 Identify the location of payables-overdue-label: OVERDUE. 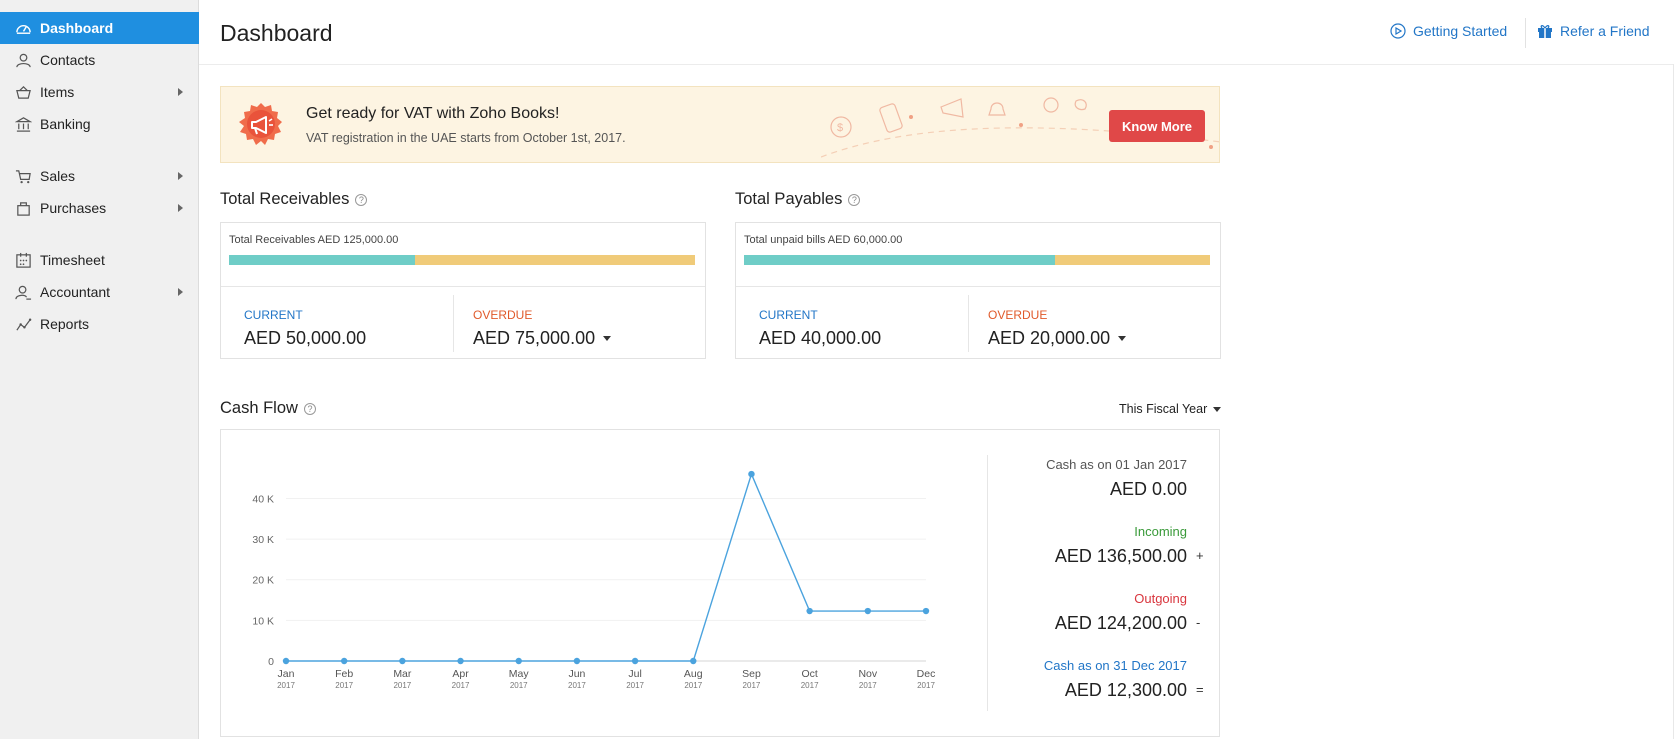
(1018, 315).